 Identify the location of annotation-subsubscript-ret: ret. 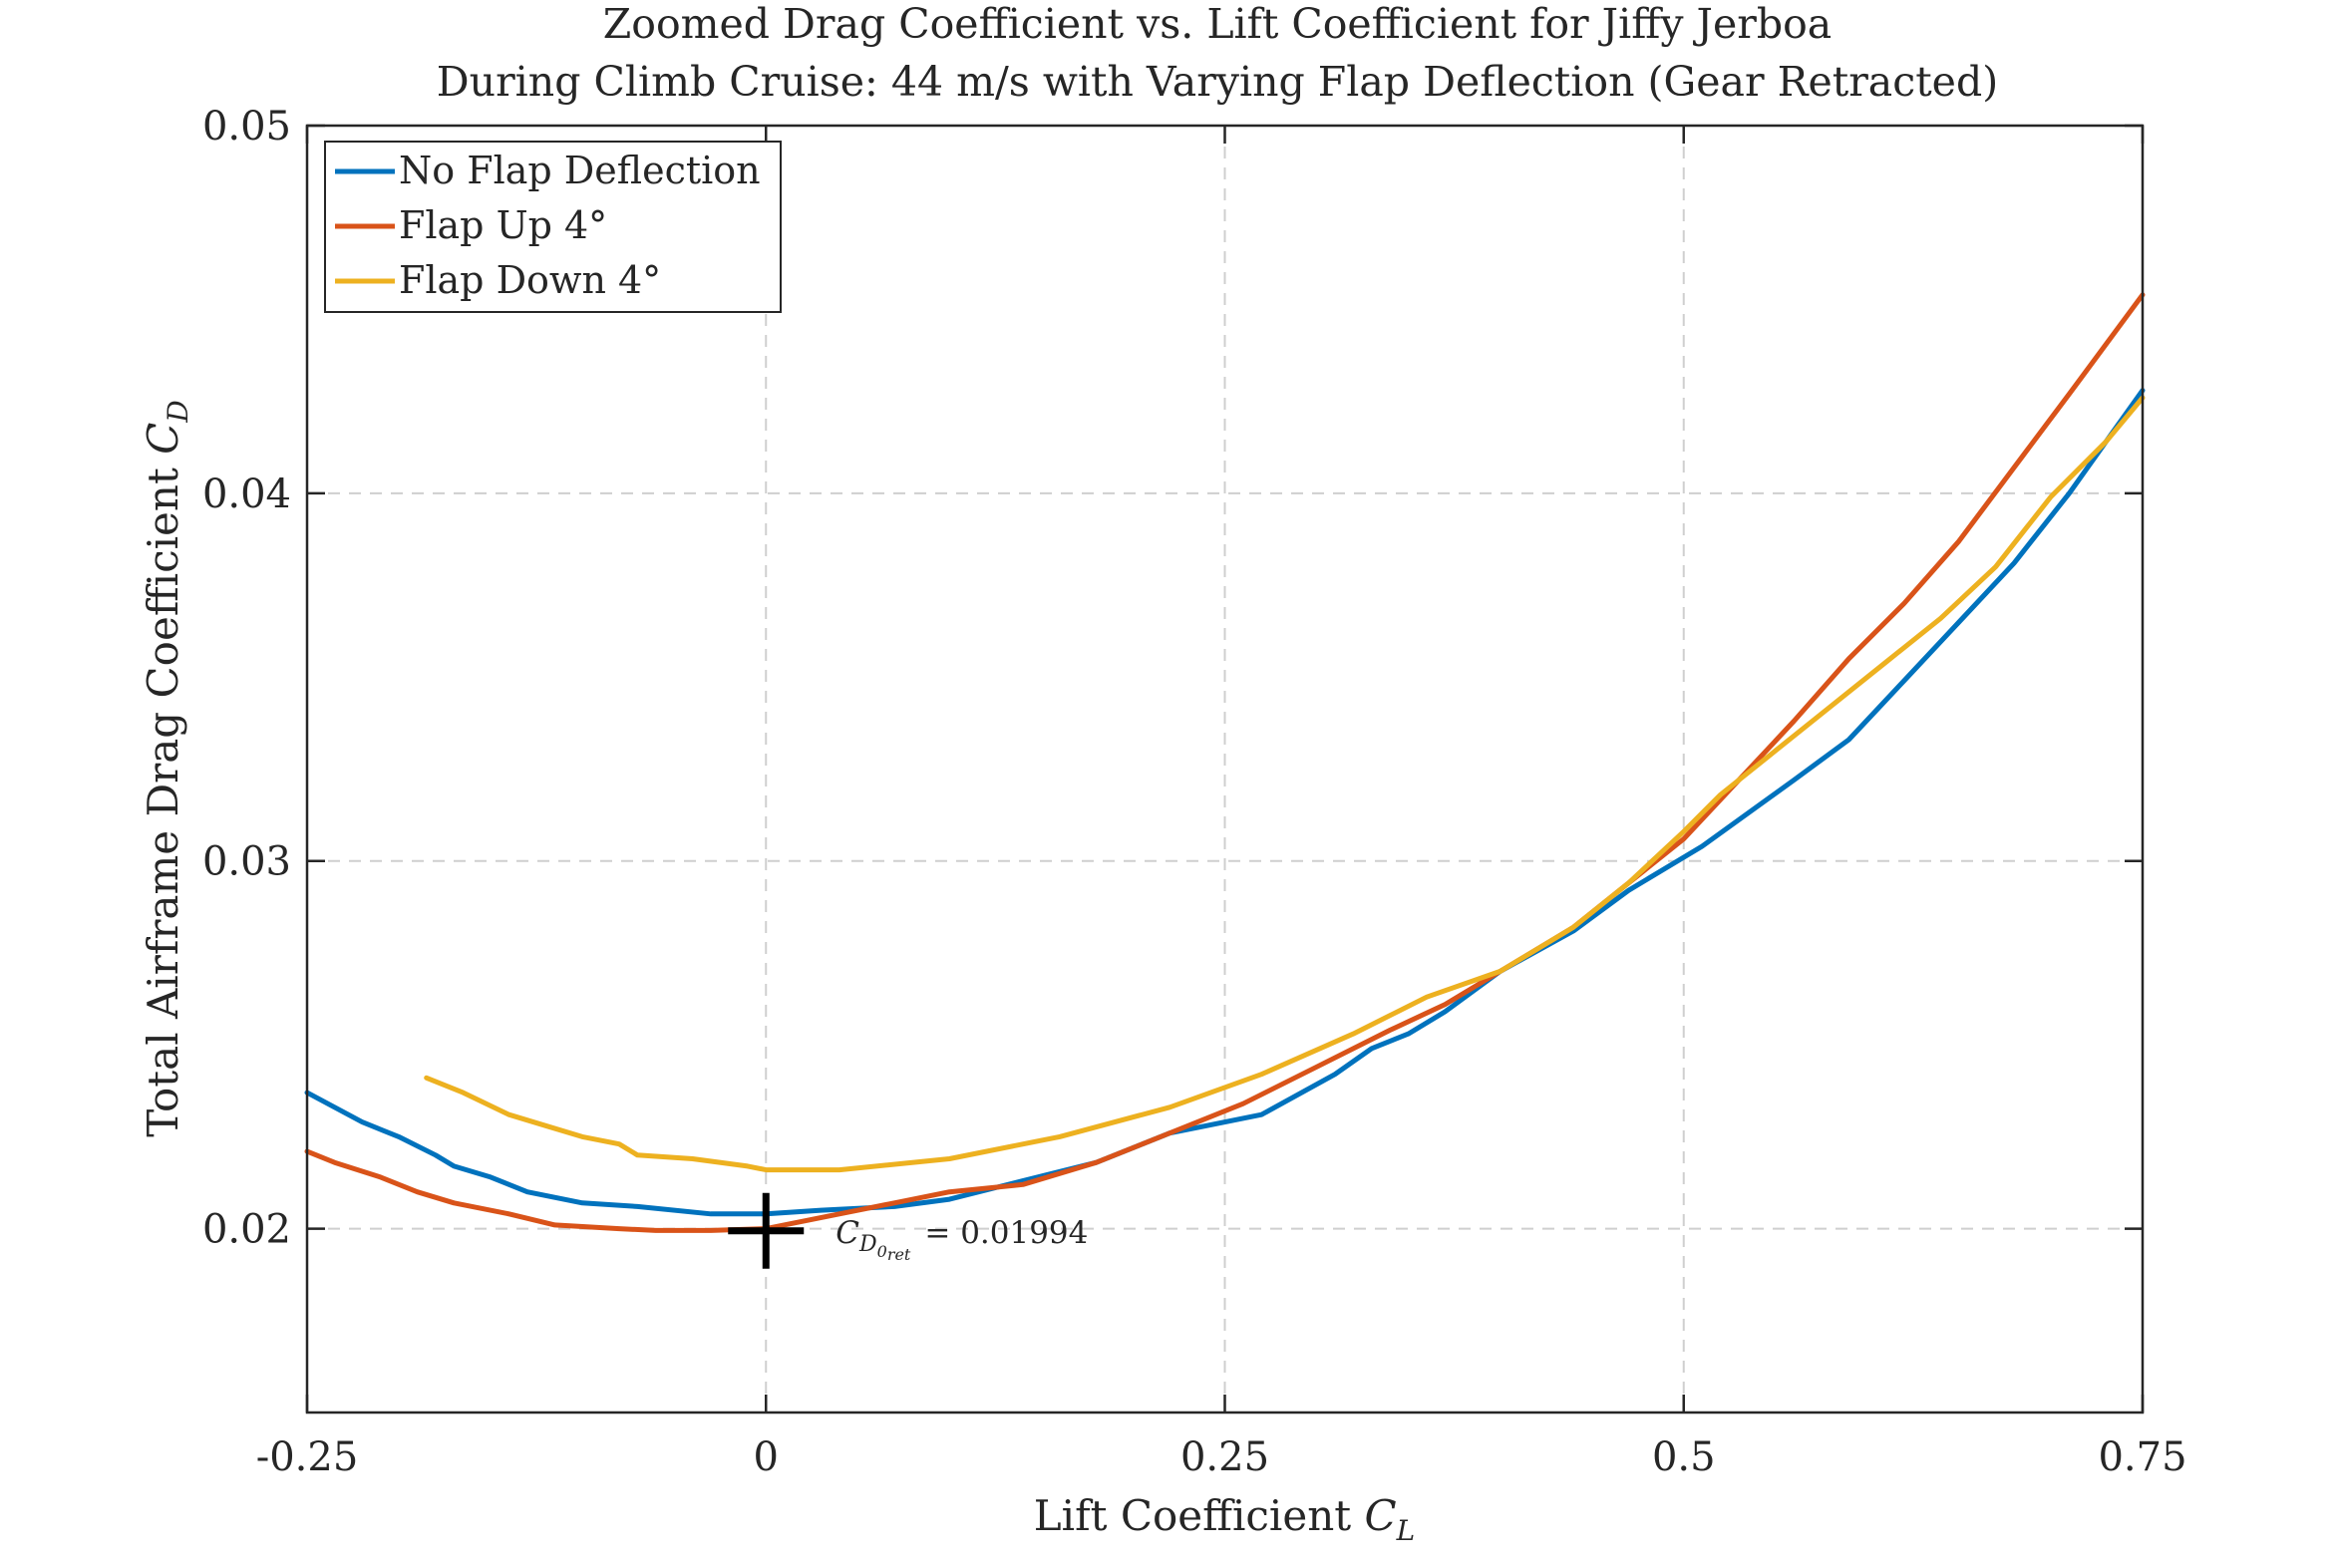
(899, 1254).